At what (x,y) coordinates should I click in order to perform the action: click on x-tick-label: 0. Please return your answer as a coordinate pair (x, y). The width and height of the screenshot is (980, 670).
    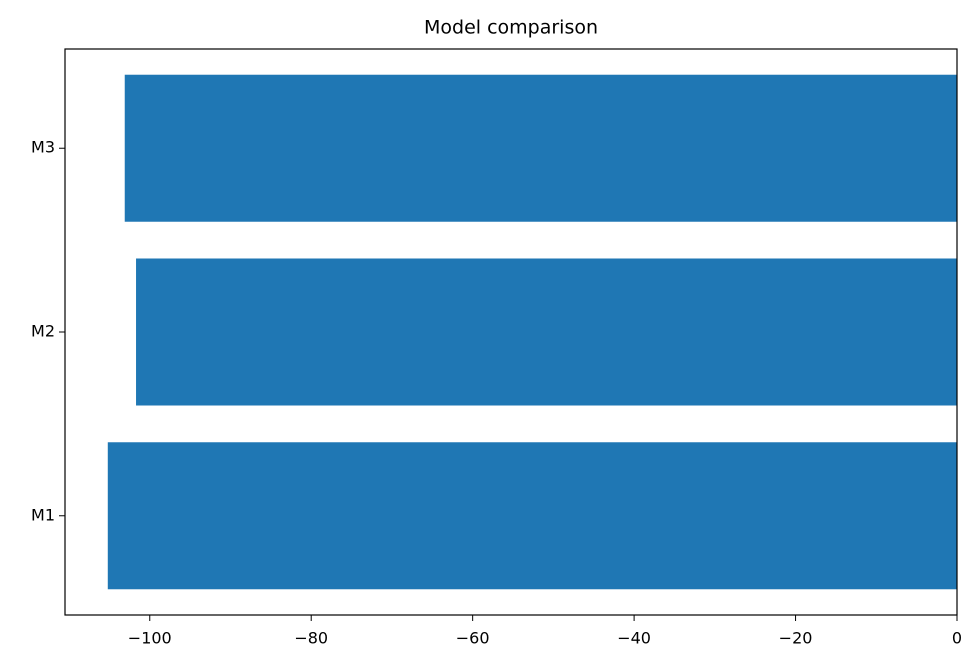
    Looking at the image, I should click on (957, 638).